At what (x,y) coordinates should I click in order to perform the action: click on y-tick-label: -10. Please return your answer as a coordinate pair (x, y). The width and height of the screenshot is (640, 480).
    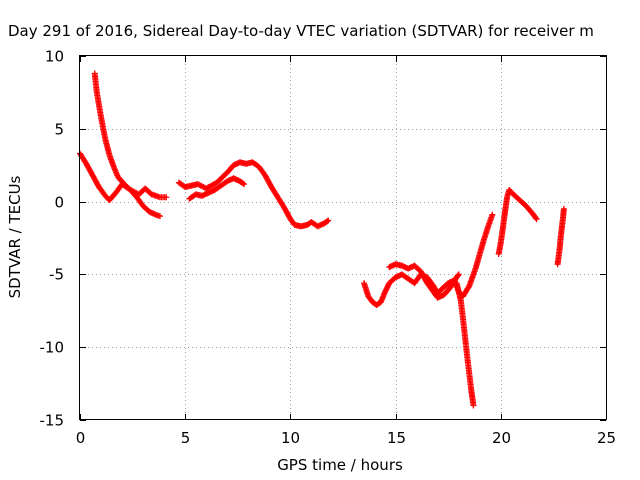
    Looking at the image, I should click on (52, 348).